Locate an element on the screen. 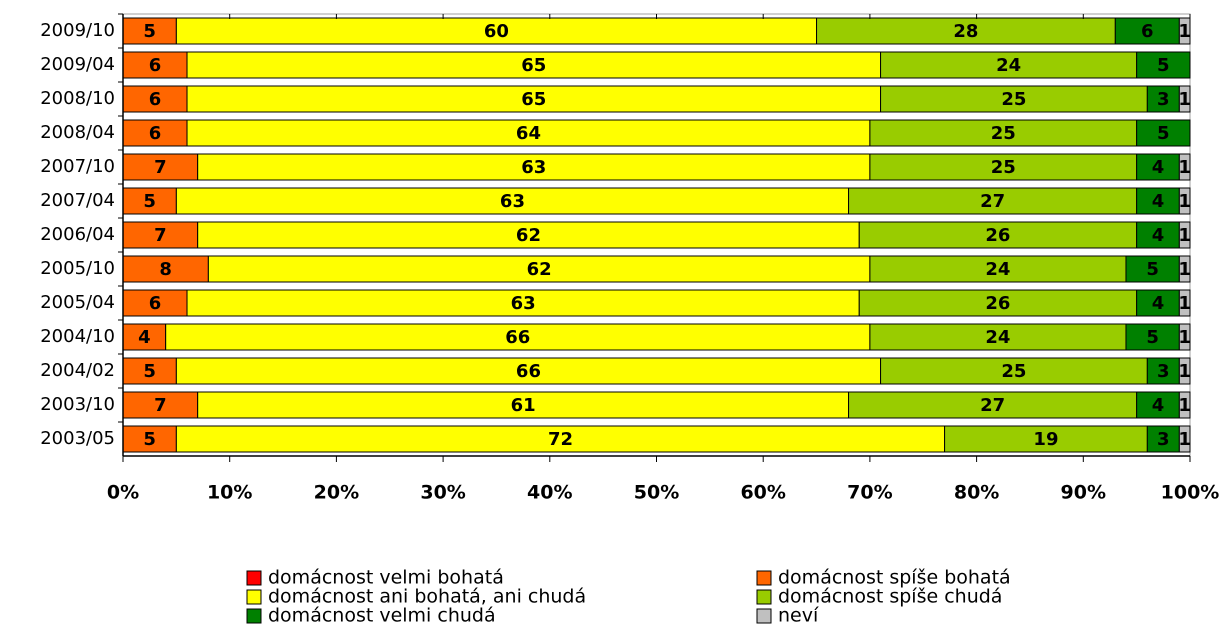 This screenshot has width=1229, height=633. y-tick-label: 2006/04 is located at coordinates (77, 234).